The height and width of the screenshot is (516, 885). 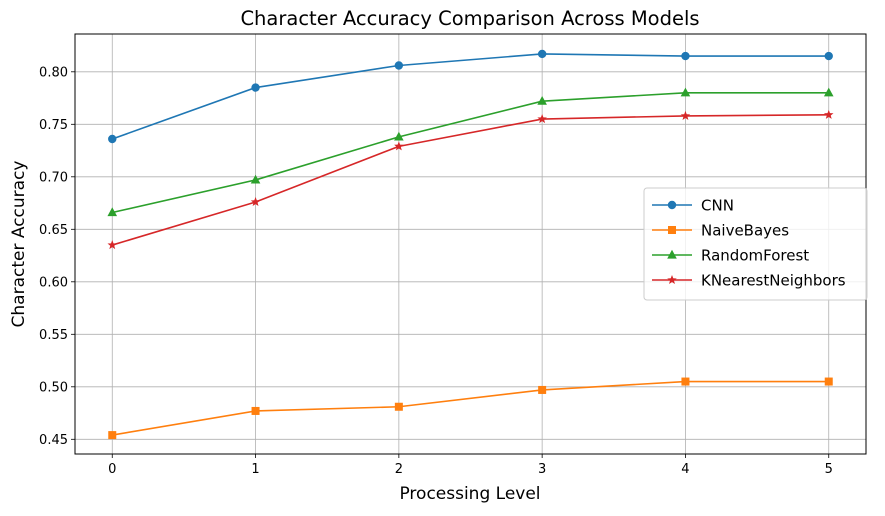 I want to click on x-tick-label: 5, so click(x=829, y=469).